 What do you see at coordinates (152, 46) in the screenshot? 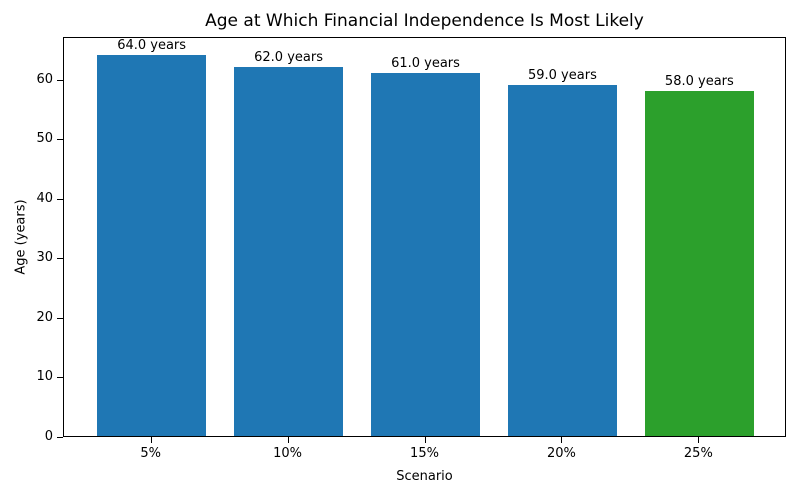
I see `bar-value-label: 64.0 years` at bounding box center [152, 46].